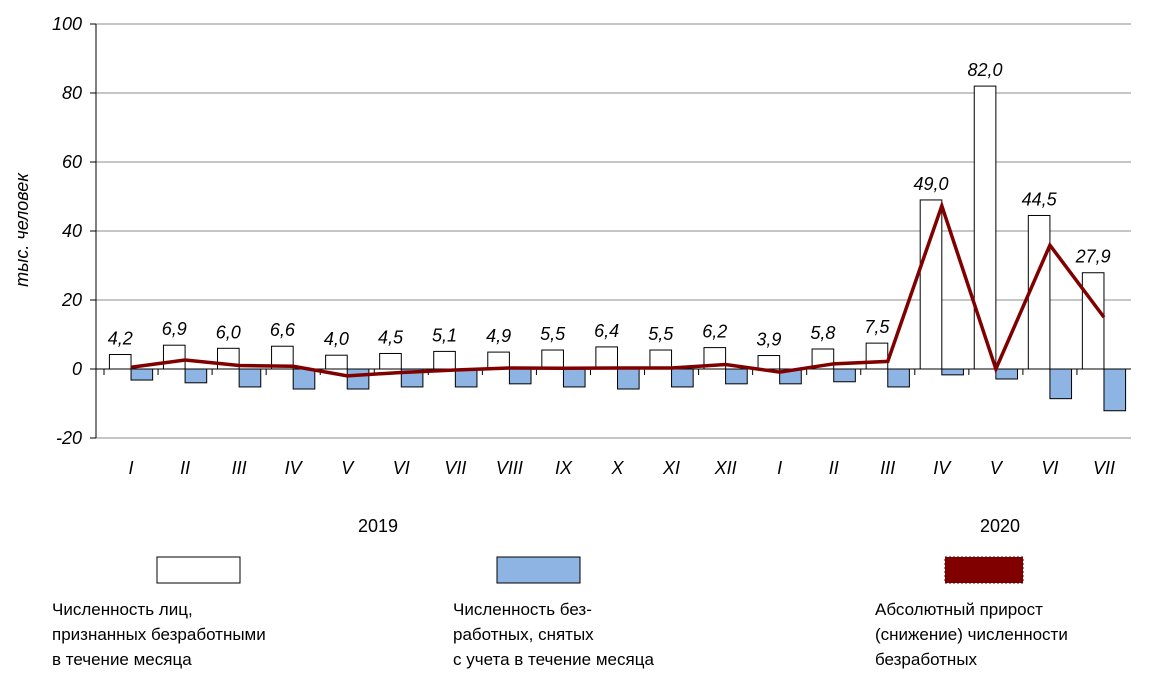 This screenshot has height=682, width=1149. What do you see at coordinates (22, 229) in the screenshot?
I see `y-axis-label: тыс. человек` at bounding box center [22, 229].